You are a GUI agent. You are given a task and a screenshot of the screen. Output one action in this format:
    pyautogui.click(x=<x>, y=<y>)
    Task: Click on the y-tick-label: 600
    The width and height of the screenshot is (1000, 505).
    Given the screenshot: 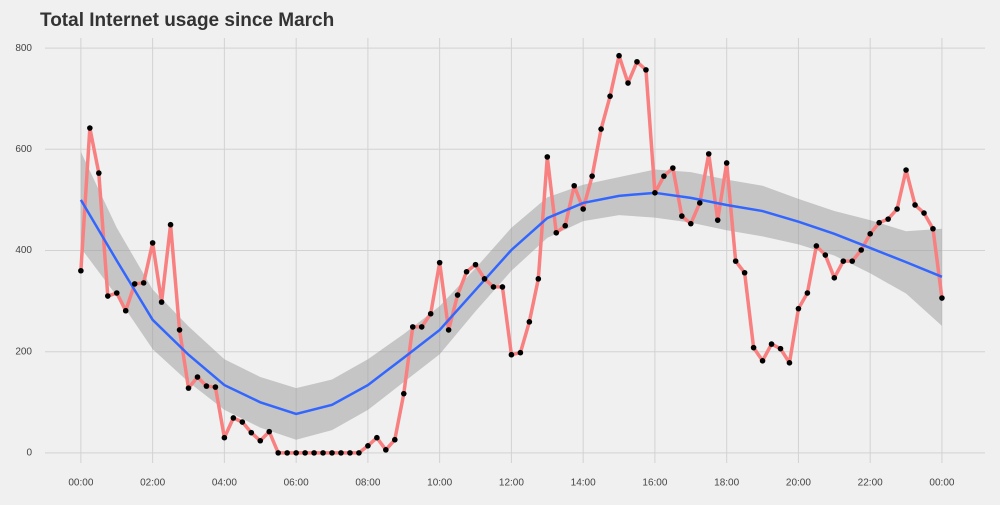 What is the action you would take?
    pyautogui.click(x=23, y=149)
    